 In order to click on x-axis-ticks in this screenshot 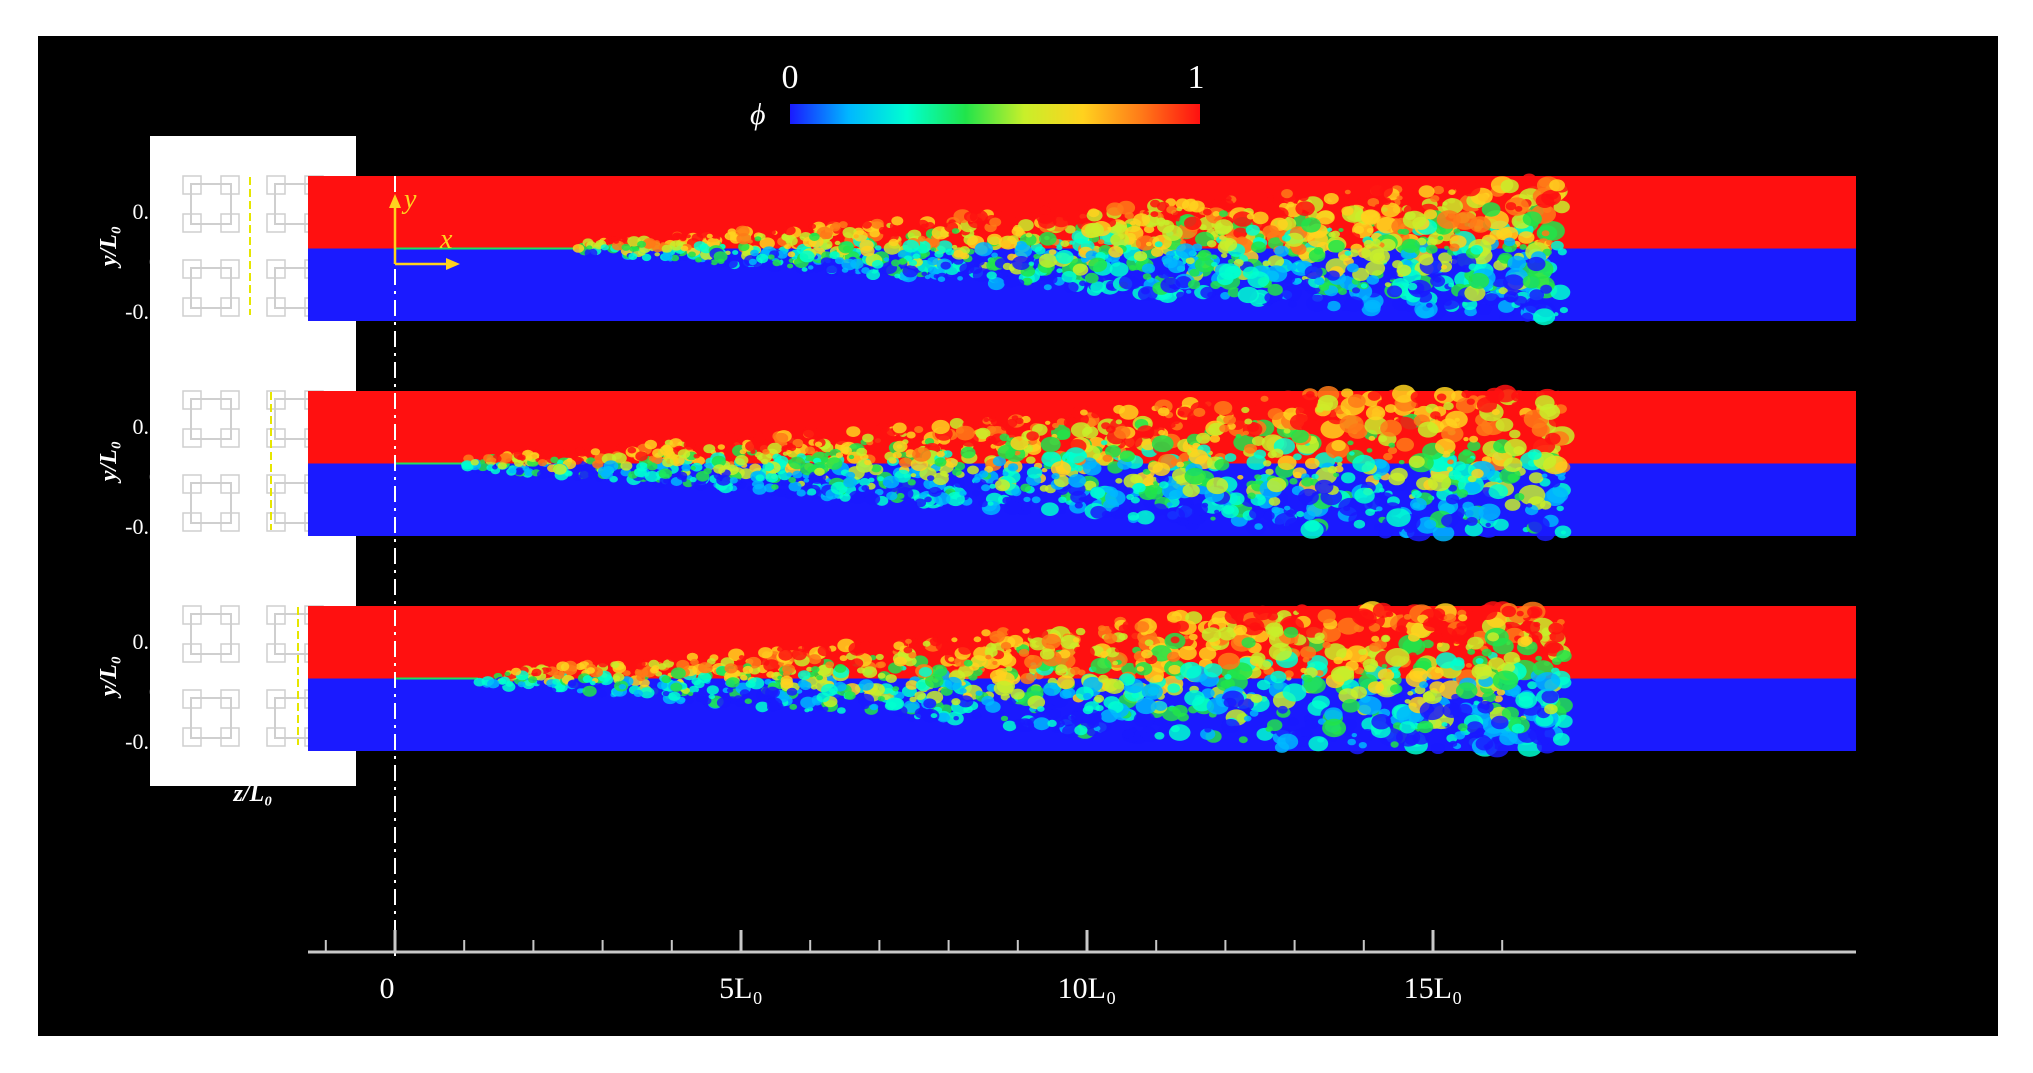, I will do `click(914, 941)`.